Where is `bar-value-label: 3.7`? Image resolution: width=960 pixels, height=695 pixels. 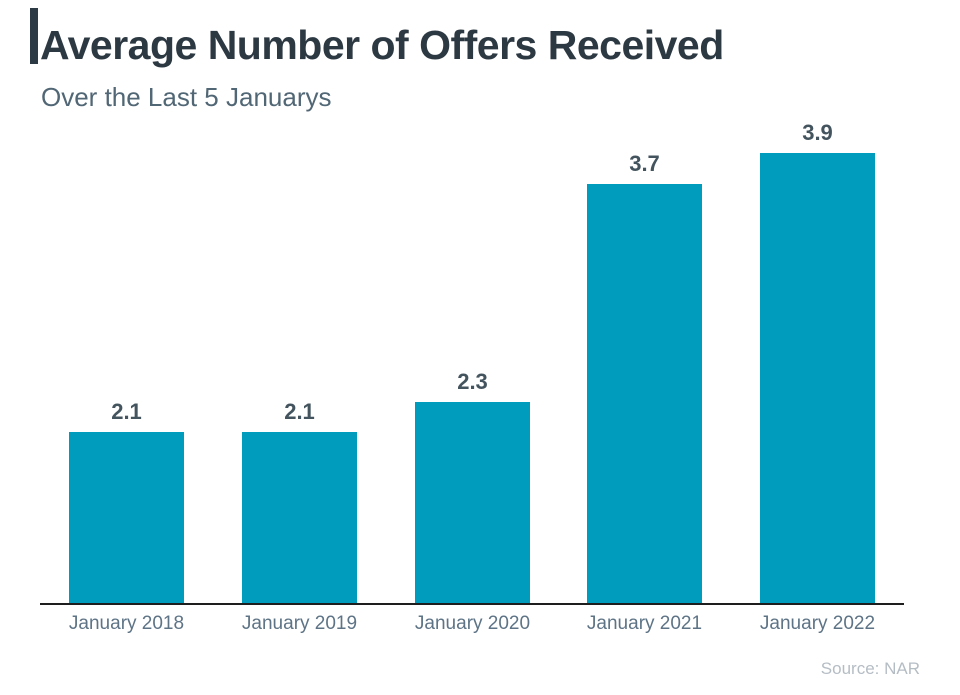
bar-value-label: 3.7 is located at coordinates (644, 163).